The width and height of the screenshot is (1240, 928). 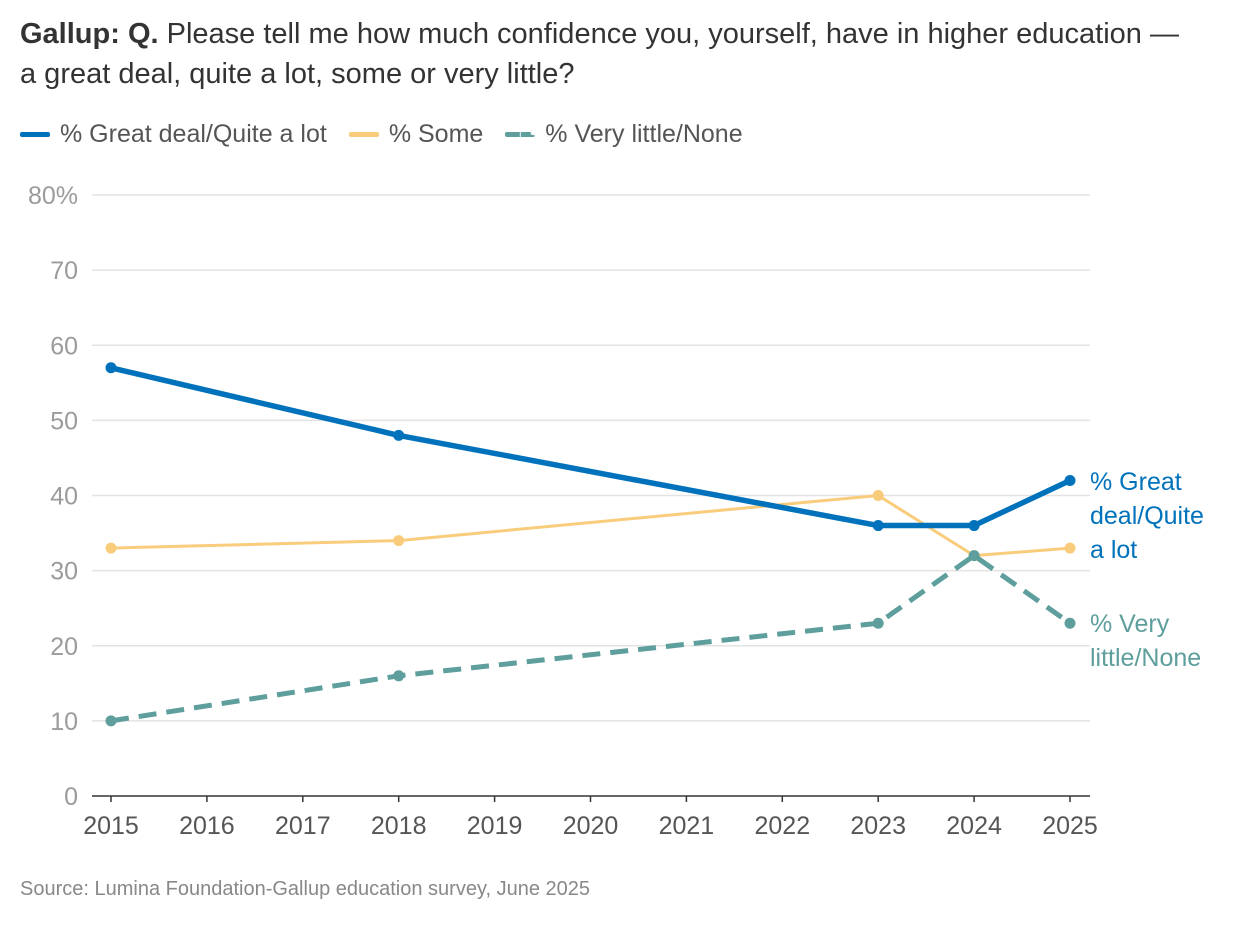 What do you see at coordinates (64, 271) in the screenshot?
I see `y-tick-label-70: 70` at bounding box center [64, 271].